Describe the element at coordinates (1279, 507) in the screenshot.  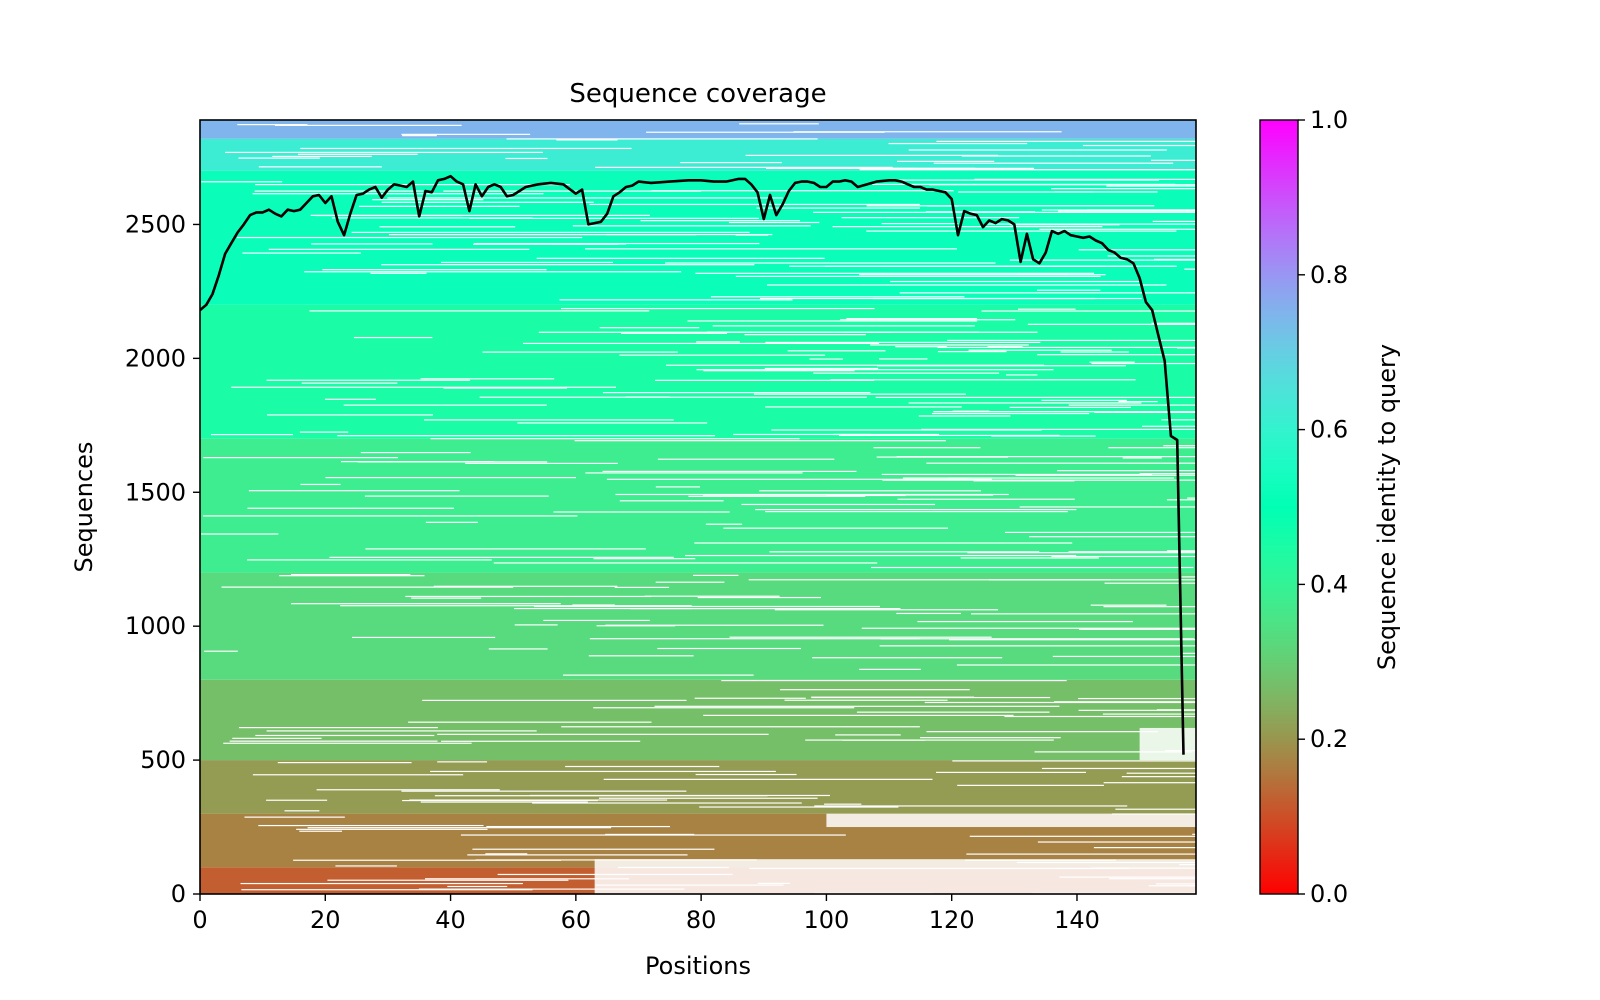
I see `colorbar` at that location.